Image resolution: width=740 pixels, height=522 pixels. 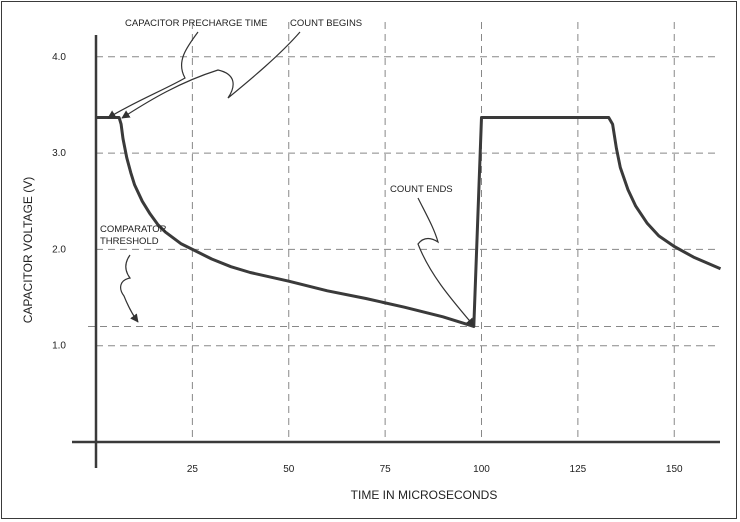 What do you see at coordinates (386, 469) in the screenshot?
I see `x-tick-label: 75` at bounding box center [386, 469].